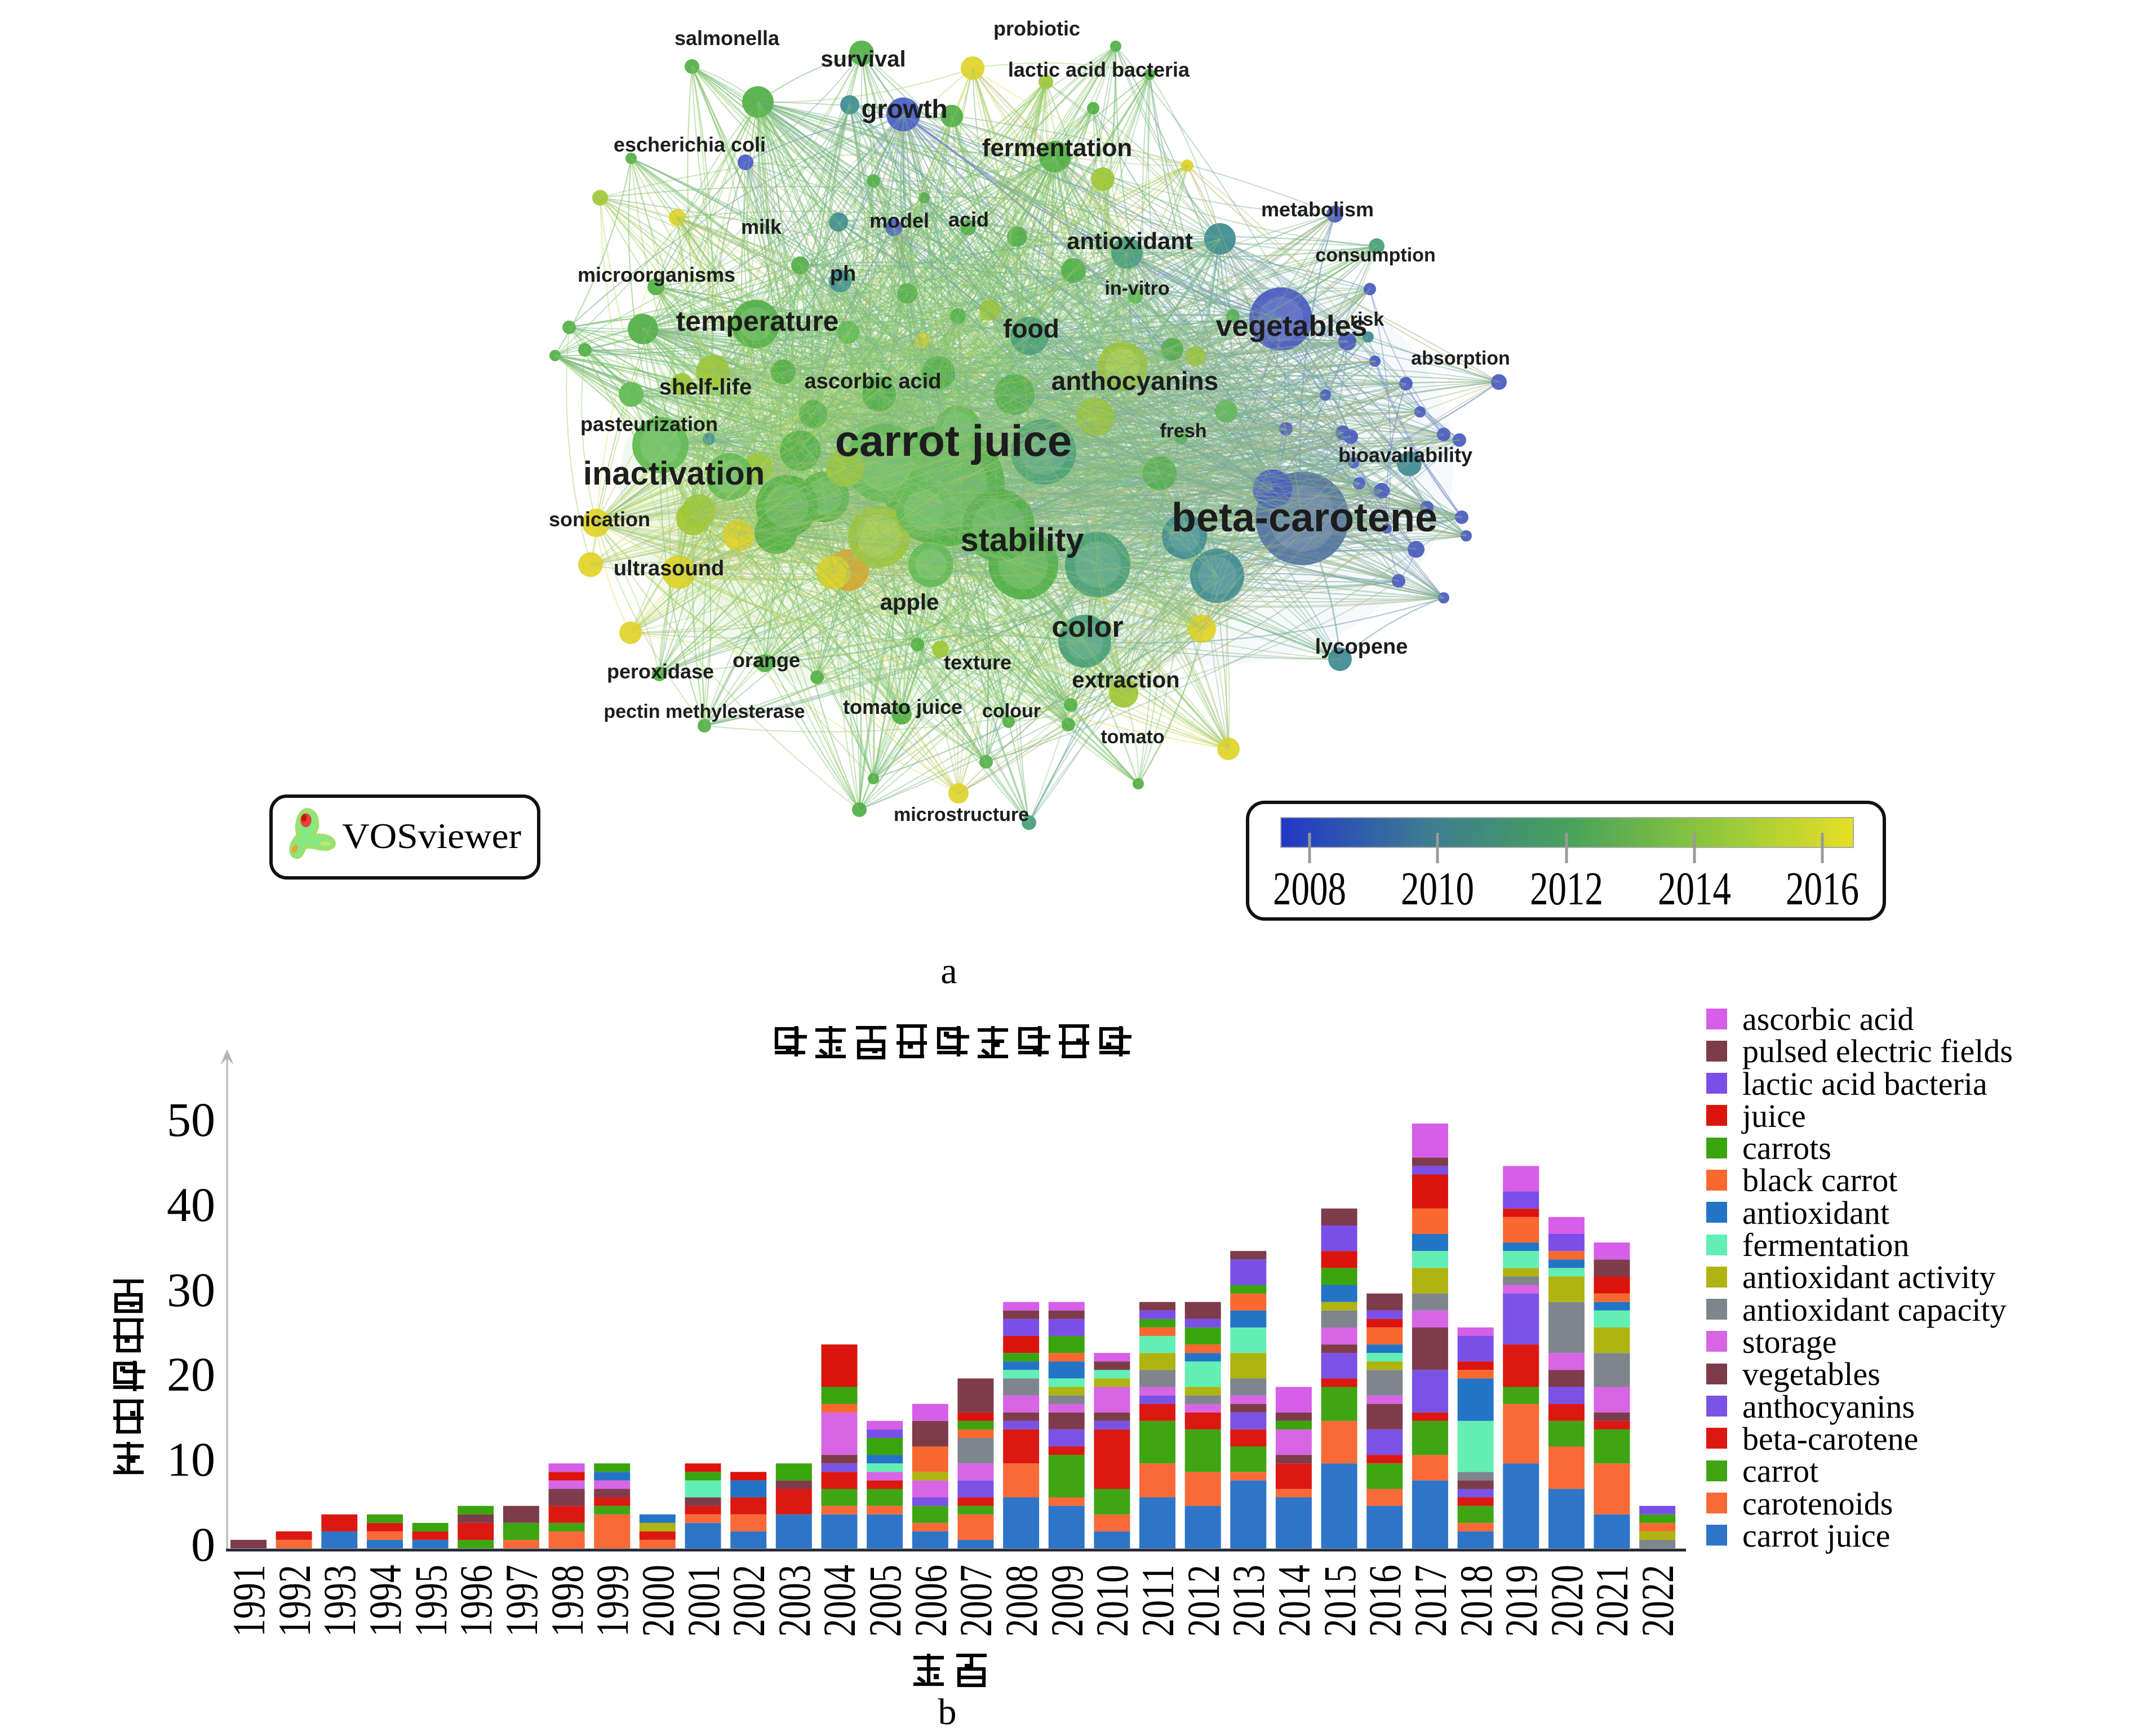  What do you see at coordinates (1012, 711) in the screenshot?
I see `svg-text: colour` at bounding box center [1012, 711].